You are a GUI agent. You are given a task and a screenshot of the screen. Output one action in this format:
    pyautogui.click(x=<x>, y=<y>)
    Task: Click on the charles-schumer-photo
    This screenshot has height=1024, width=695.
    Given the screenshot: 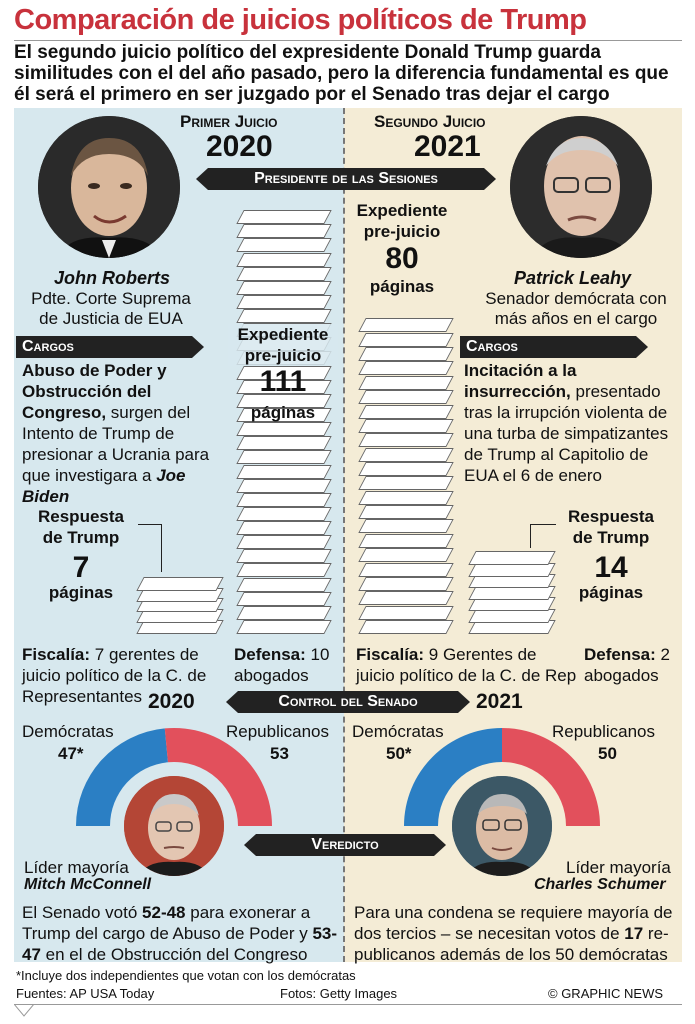 What is the action you would take?
    pyautogui.click(x=502, y=826)
    